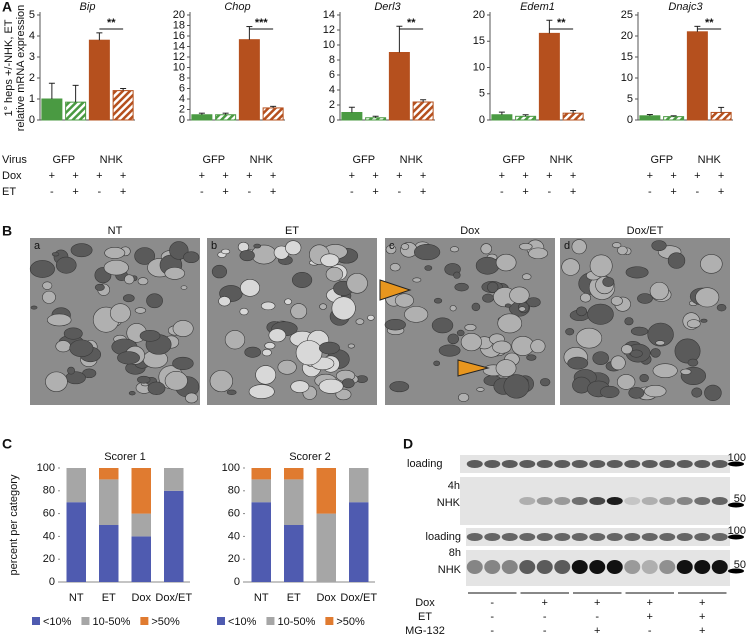  What do you see at coordinates (737, 458) in the screenshot?
I see `marker-label: 100` at bounding box center [737, 458].